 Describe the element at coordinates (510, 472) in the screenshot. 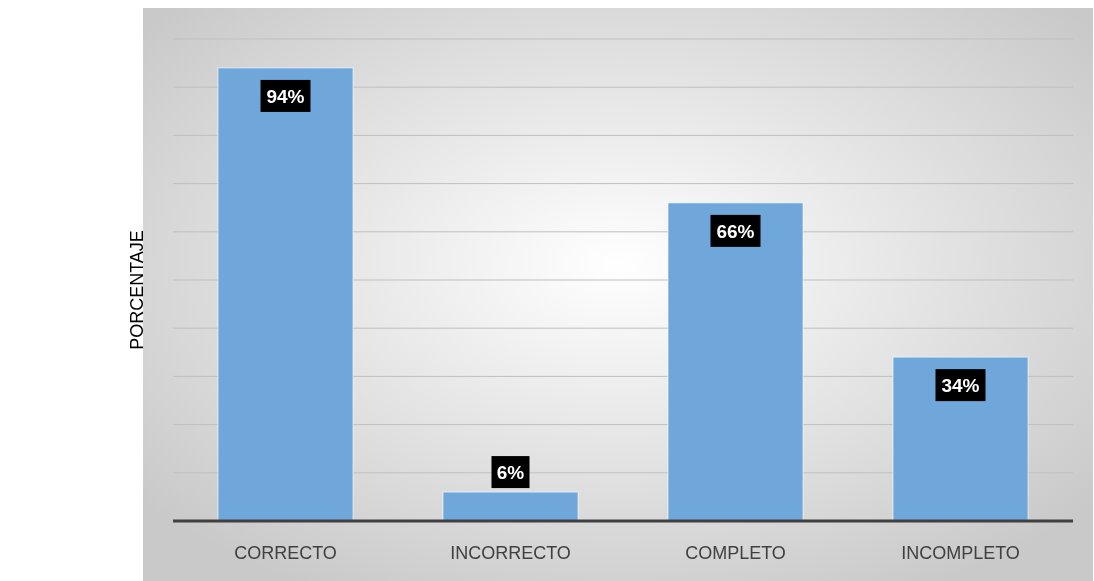

I see `data-label: 6%` at that location.